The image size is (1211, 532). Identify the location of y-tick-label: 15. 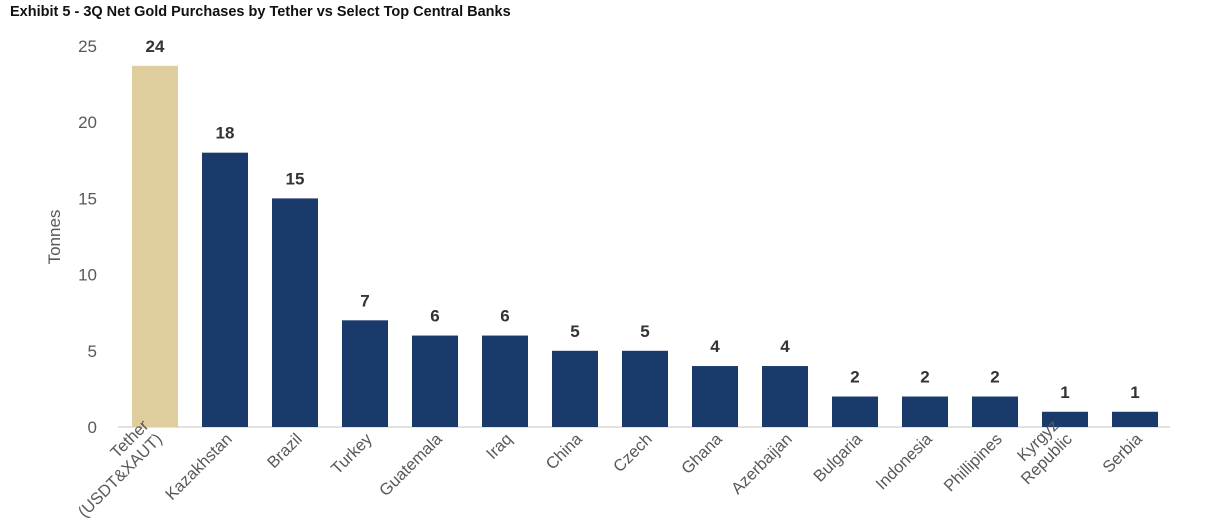
(87, 198).